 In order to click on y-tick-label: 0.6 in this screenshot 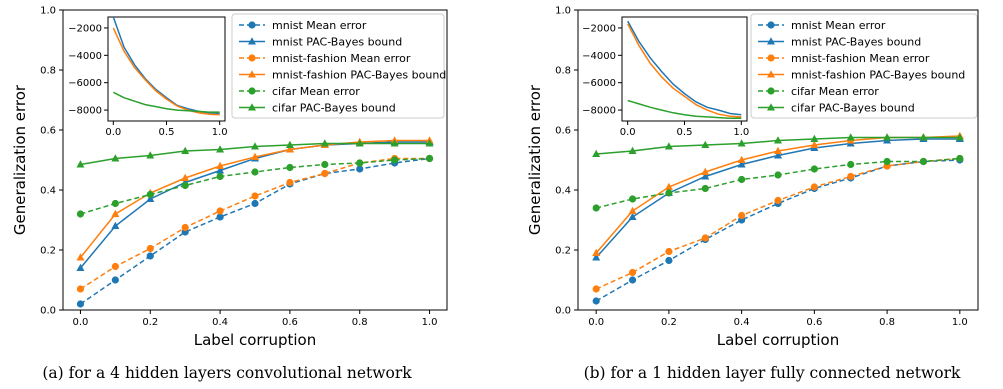, I will do `click(48, 131)`.